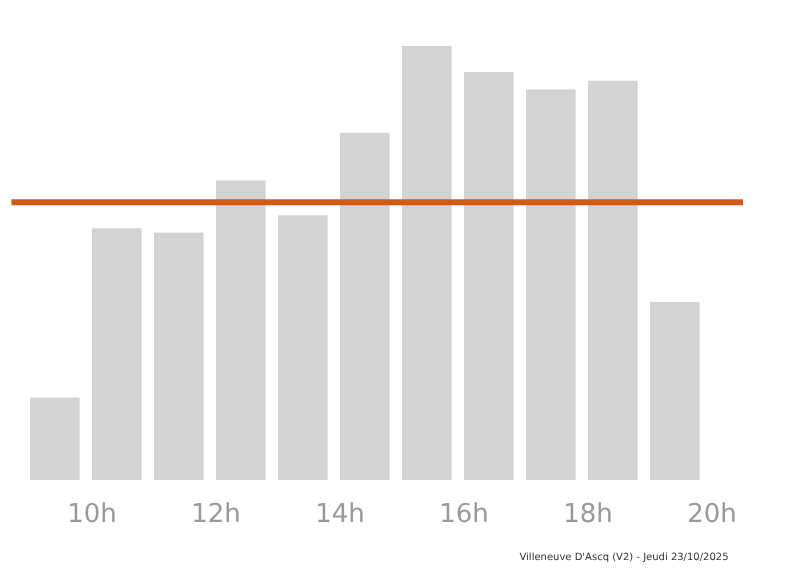 The width and height of the screenshot is (800, 572). Describe the element at coordinates (464, 515) in the screenshot. I see `x-tick-label: 16h` at that location.